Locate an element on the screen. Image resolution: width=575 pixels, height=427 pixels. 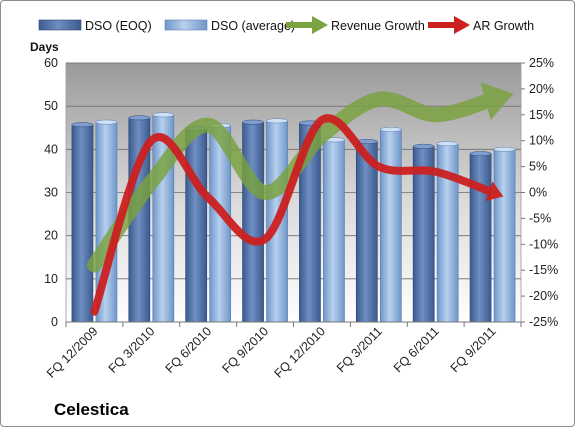
legend-label-dso-eoq: DSO (EOQ) is located at coordinates (118, 26).